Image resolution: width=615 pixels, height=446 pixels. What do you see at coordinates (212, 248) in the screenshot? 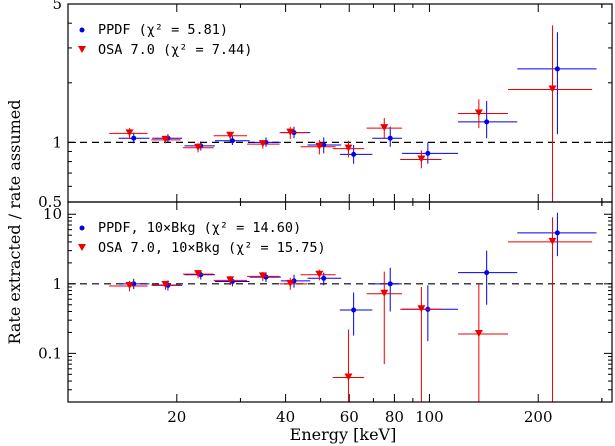
I see `legend-entry: OSA 7.0, 10×Bkg (χ² = 15.75)` at bounding box center [212, 248].